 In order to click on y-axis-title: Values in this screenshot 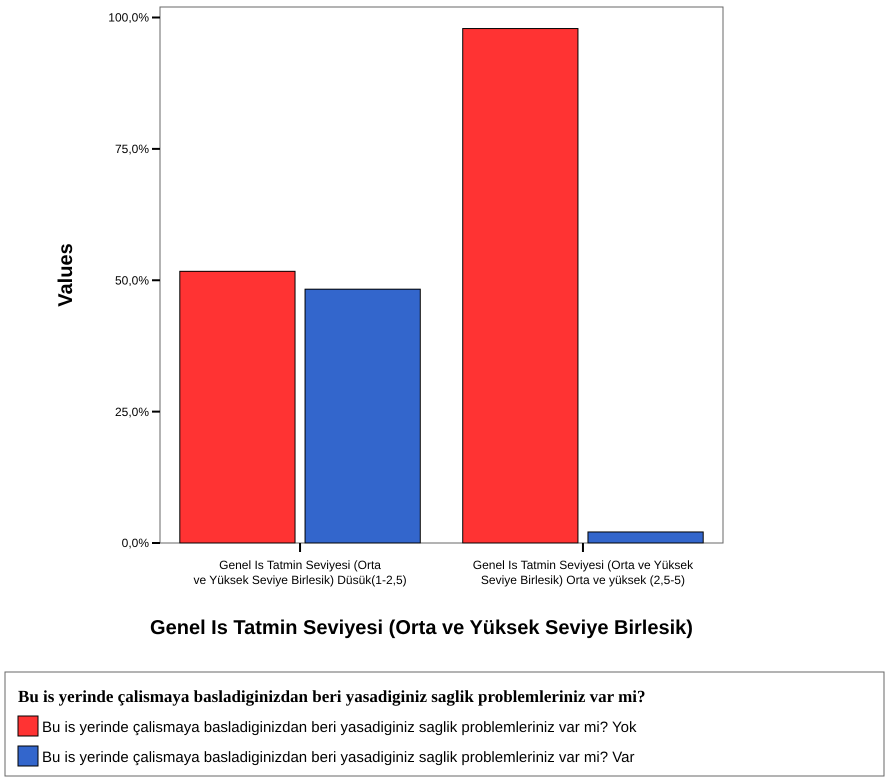, I will do `click(66, 275)`.